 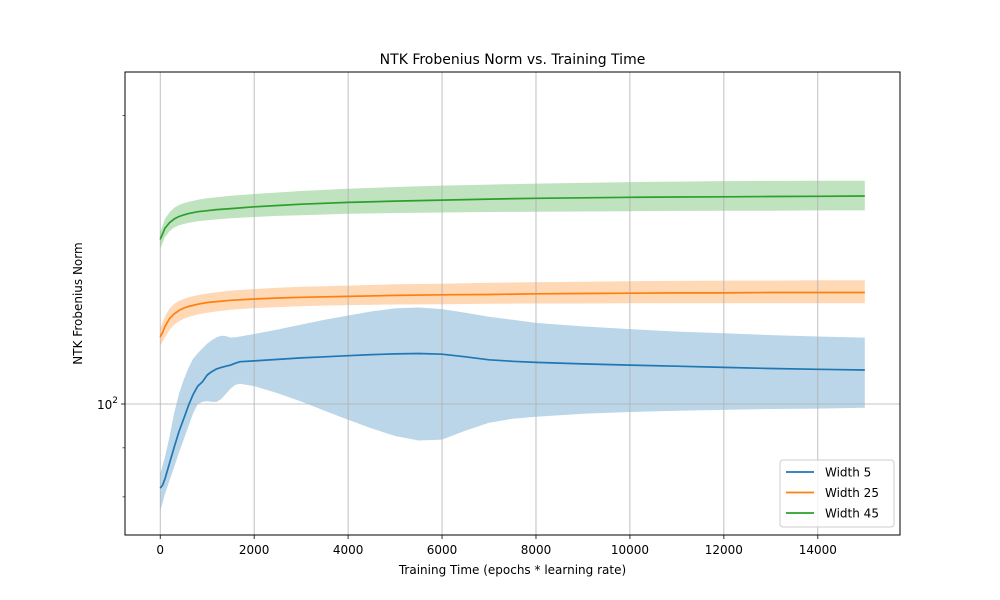 What do you see at coordinates (630, 550) in the screenshot?
I see `x-tick-label: 10000` at bounding box center [630, 550].